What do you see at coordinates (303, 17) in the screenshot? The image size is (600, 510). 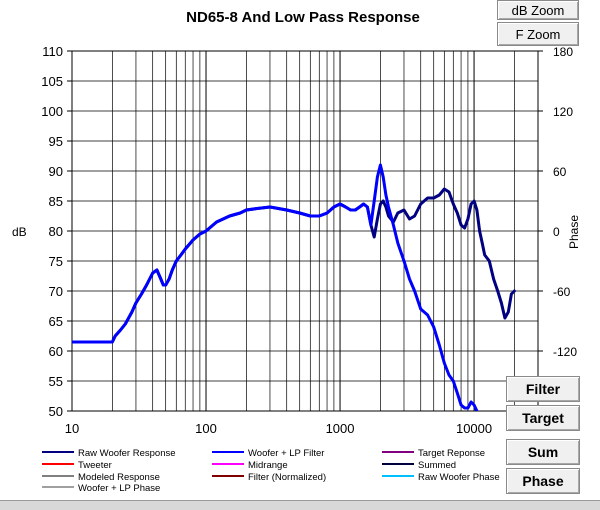 I see `chart-title: ND65-8 And Low Pass Response` at bounding box center [303, 17].